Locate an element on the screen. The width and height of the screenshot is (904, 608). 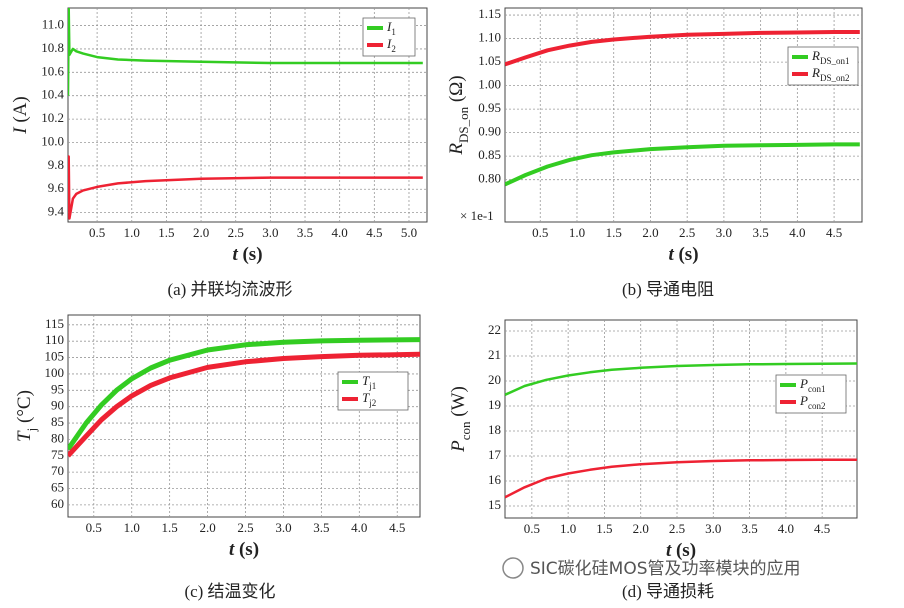
y-tick-label: 1.10 is located at coordinates (489, 37).